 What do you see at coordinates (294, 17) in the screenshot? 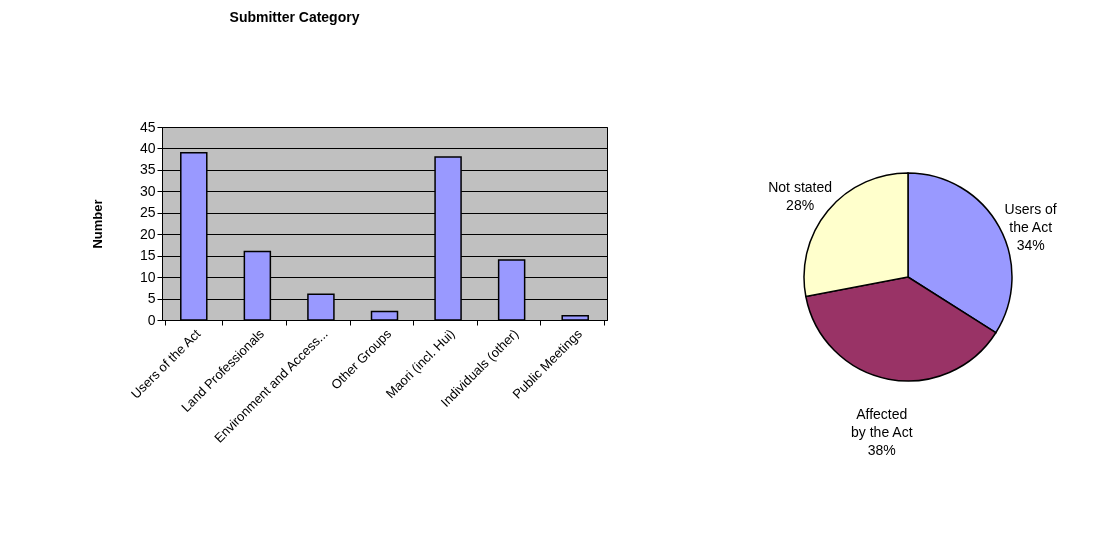
I see `chart-title: Submitter Category` at bounding box center [294, 17].